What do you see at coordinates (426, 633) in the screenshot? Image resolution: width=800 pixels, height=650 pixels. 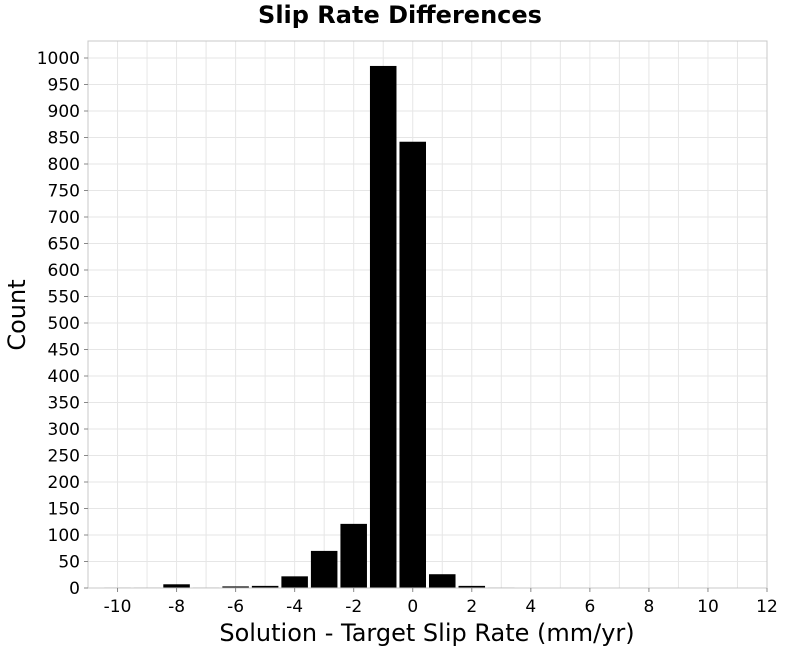 I see `x-axis-title: Solution - Target Slip Rate (mm/yr)` at bounding box center [426, 633].